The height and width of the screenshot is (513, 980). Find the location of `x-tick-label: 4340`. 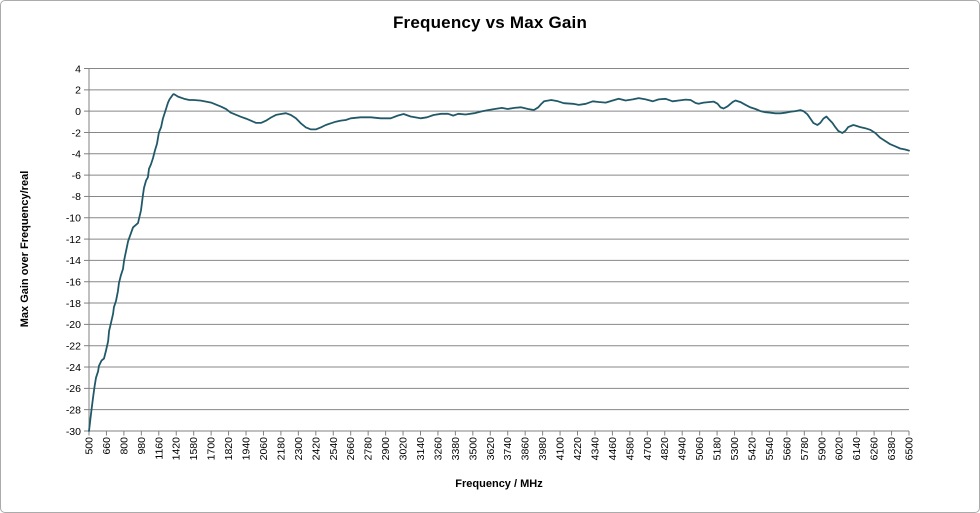

x-tick-label: 4340 is located at coordinates (595, 449).